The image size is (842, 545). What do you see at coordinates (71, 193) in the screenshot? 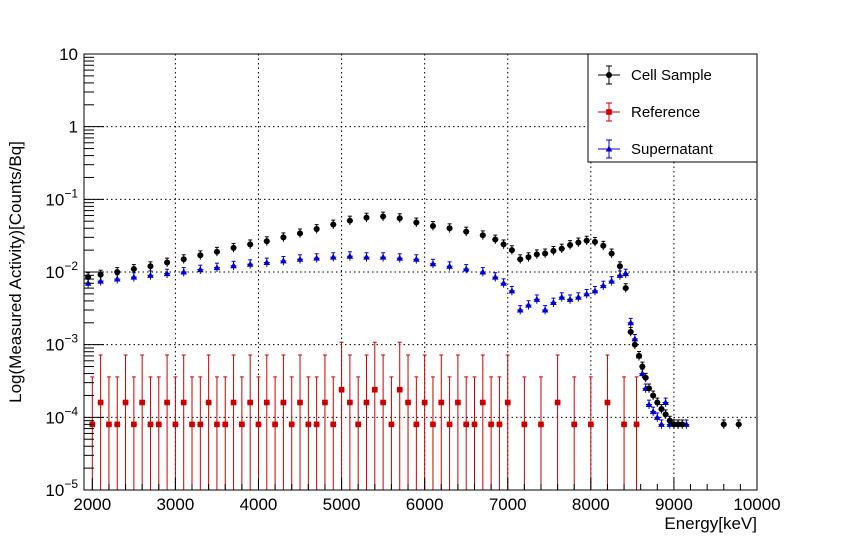
I see `y-tick-exponent: −1` at bounding box center [71, 193].